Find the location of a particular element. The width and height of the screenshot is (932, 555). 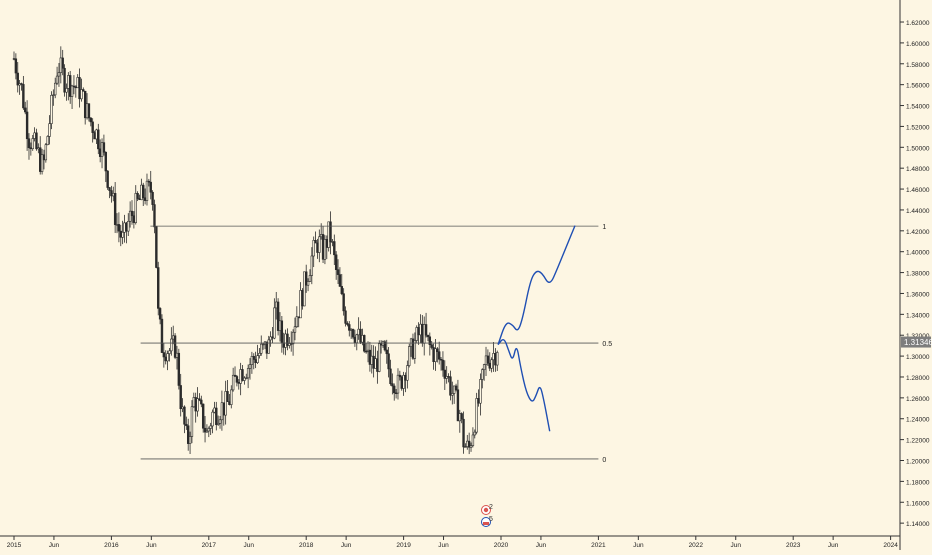

price-badge-label: 1.31346 is located at coordinates (918, 342).